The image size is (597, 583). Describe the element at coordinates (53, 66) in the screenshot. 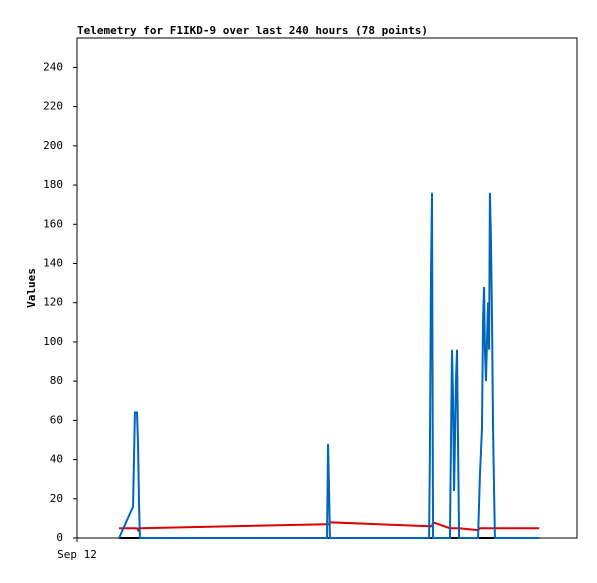

I see `y-tick-label: 240` at that location.